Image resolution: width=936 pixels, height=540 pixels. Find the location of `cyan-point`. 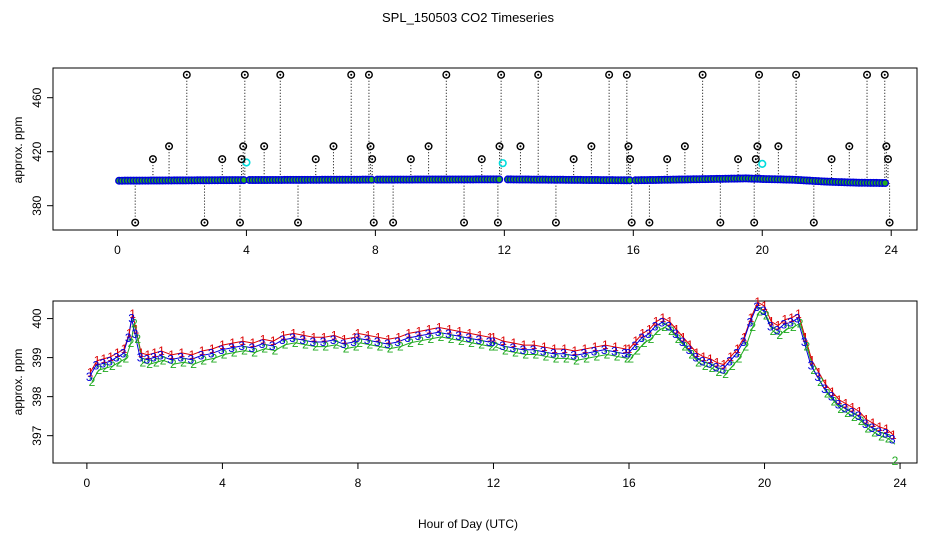

cyan-point is located at coordinates (762, 163).